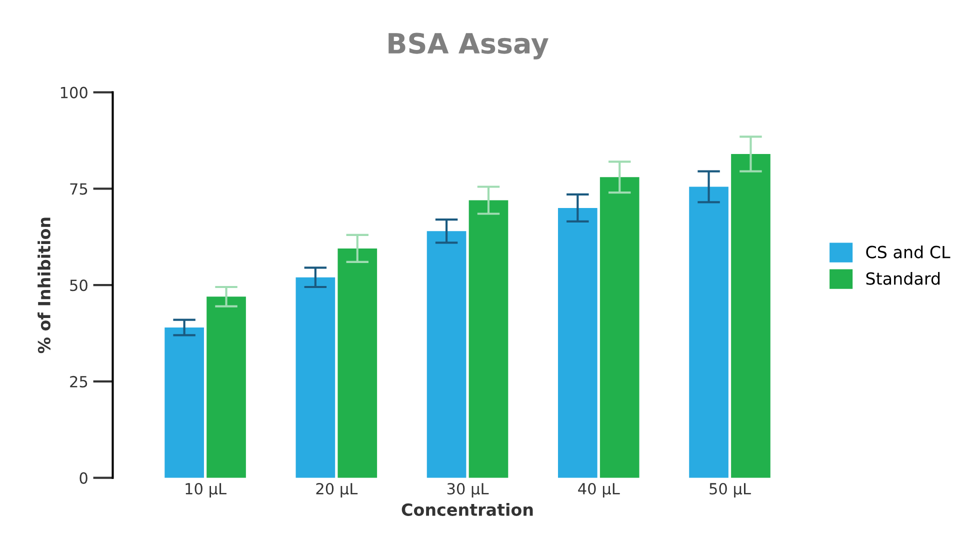  I want to click on x-tick-label: 20 µL, so click(337, 490).